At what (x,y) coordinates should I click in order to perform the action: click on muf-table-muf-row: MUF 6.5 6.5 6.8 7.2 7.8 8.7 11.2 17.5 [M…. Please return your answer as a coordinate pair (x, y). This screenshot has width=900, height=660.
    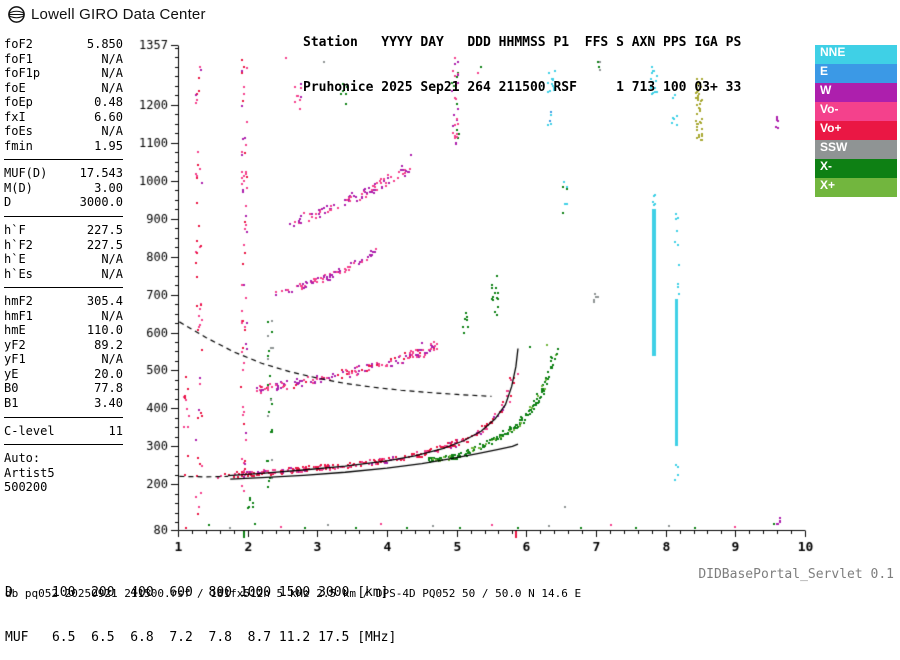
    Looking at the image, I should click on (201, 637).